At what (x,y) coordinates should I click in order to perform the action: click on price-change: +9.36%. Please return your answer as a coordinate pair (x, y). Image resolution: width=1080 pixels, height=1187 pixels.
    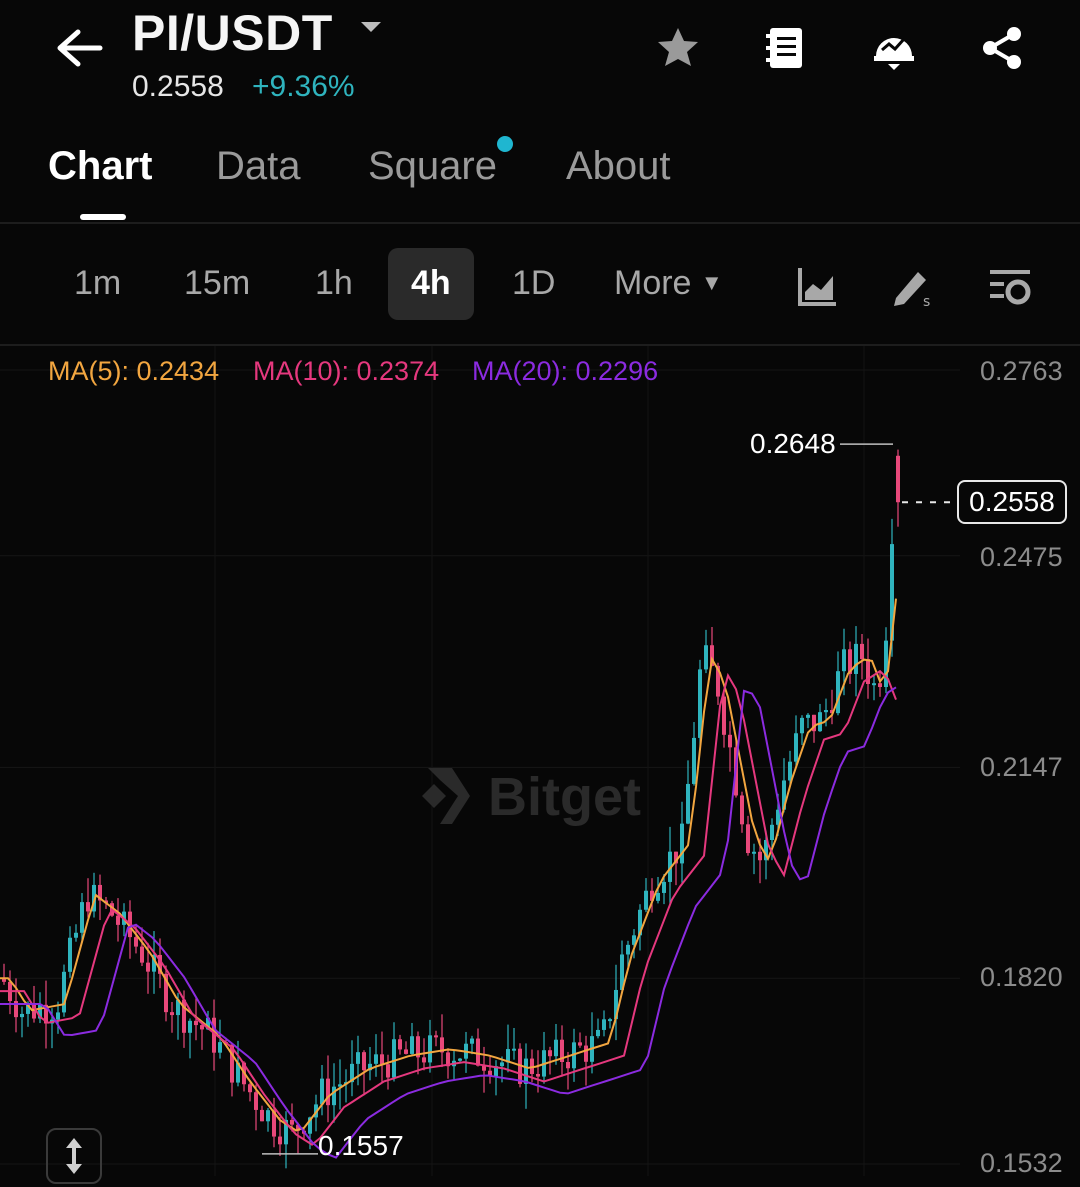
    Looking at the image, I should click on (303, 86).